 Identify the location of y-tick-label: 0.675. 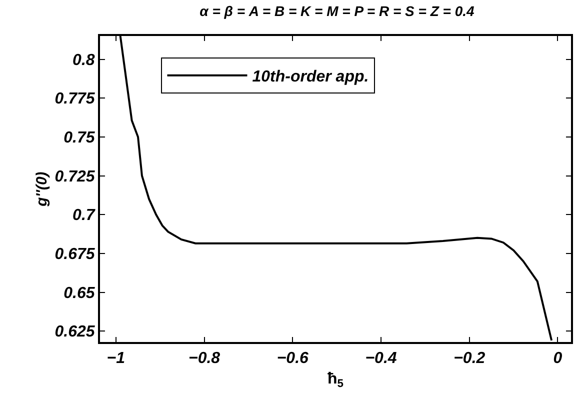
(75, 255).